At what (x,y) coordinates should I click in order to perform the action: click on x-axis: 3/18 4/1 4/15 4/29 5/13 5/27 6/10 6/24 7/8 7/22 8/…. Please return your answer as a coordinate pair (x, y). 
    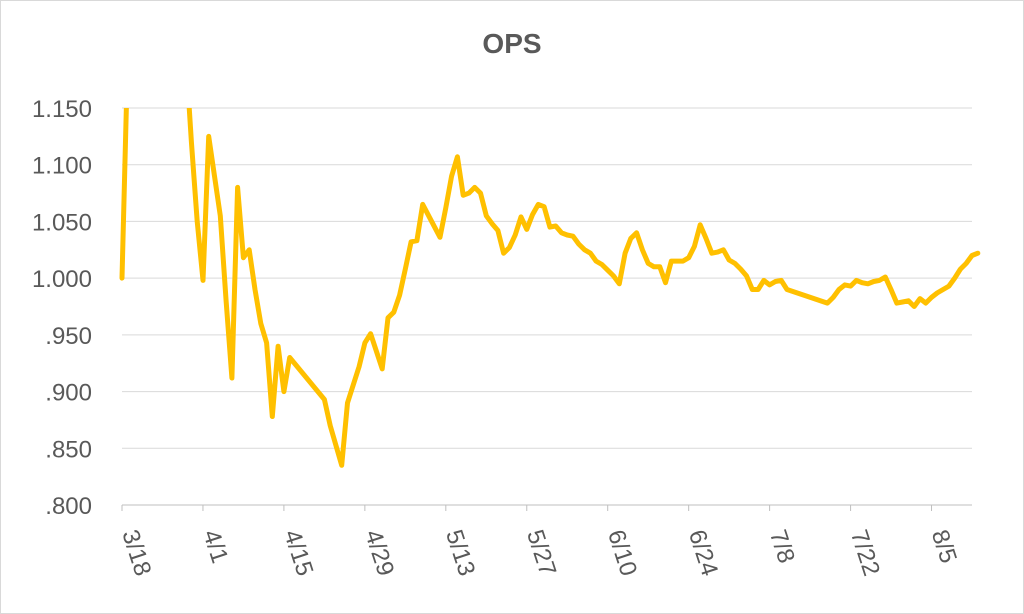
    Looking at the image, I should click on (539, 542).